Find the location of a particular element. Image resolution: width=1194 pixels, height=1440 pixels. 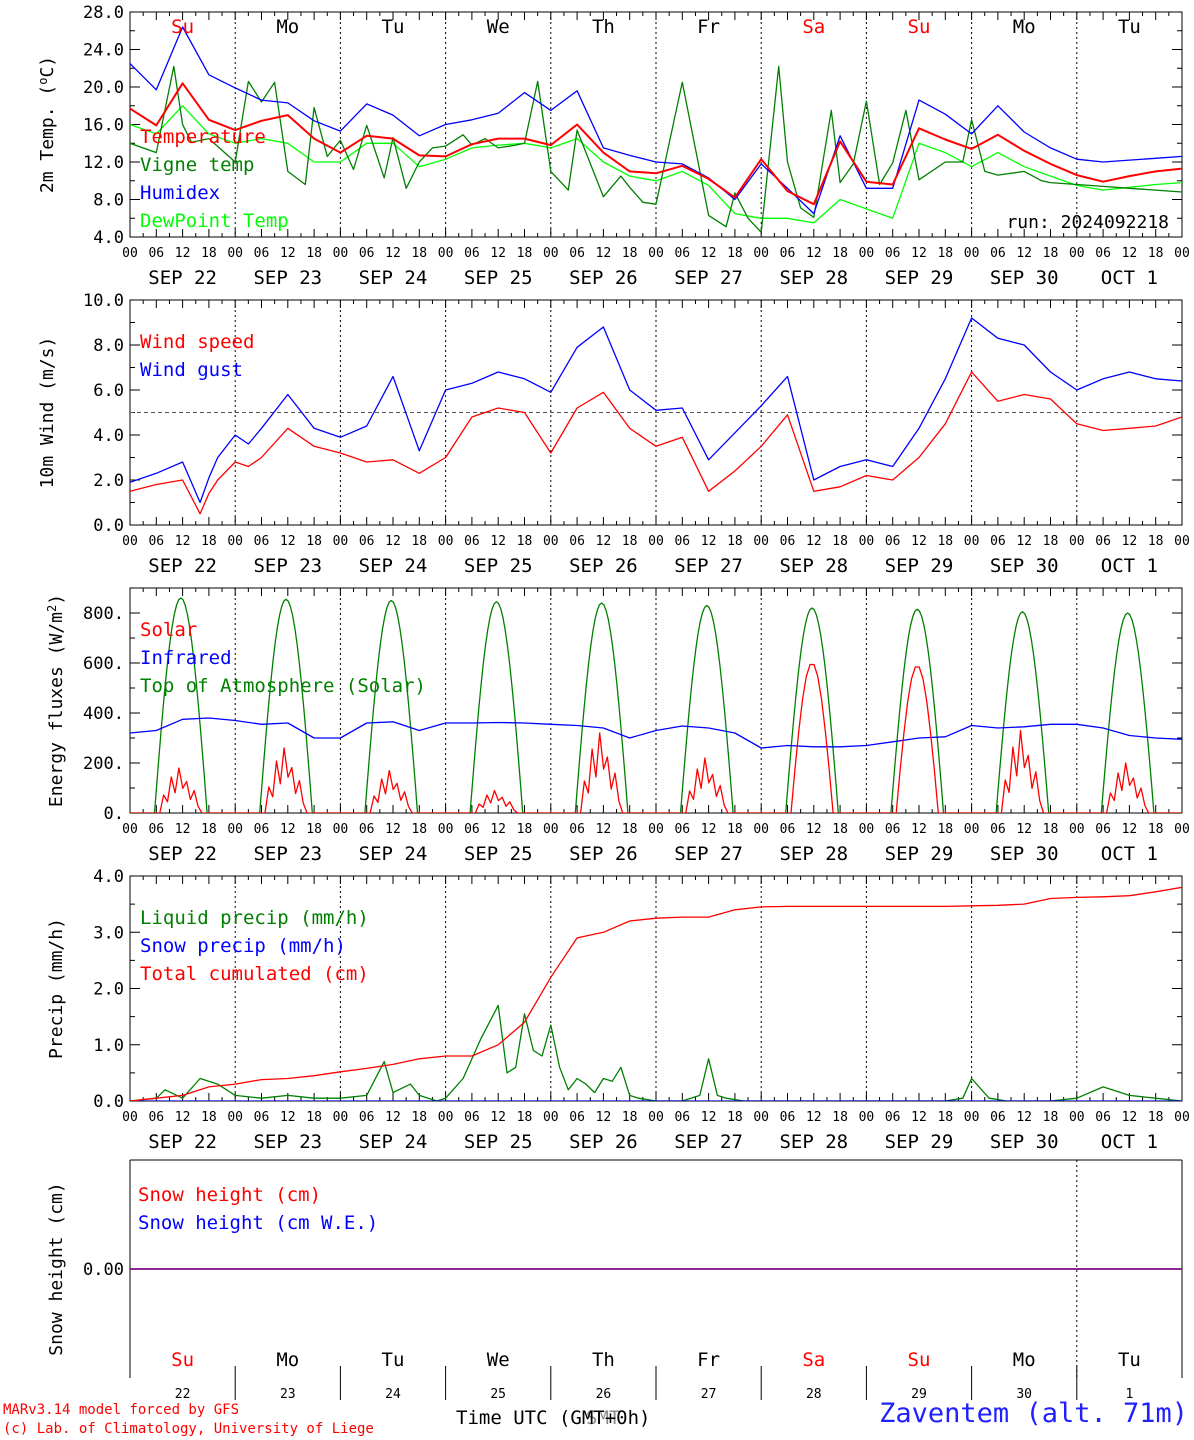

time-axis-overlap: SMT is located at coordinates (603, 1418).